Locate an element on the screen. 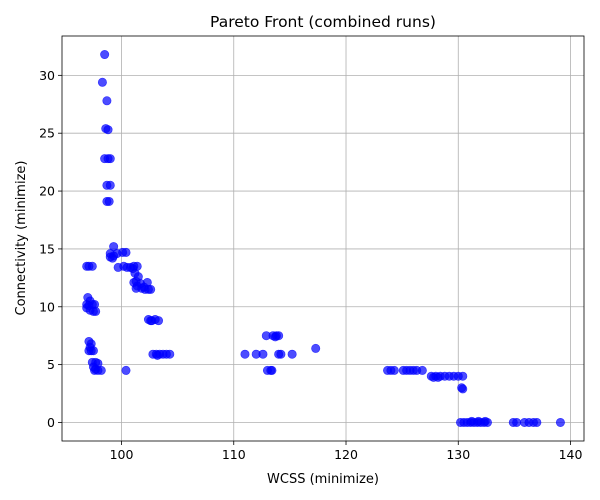 This screenshot has width=600, height=500. x-tick-label: 110 is located at coordinates (234, 454).